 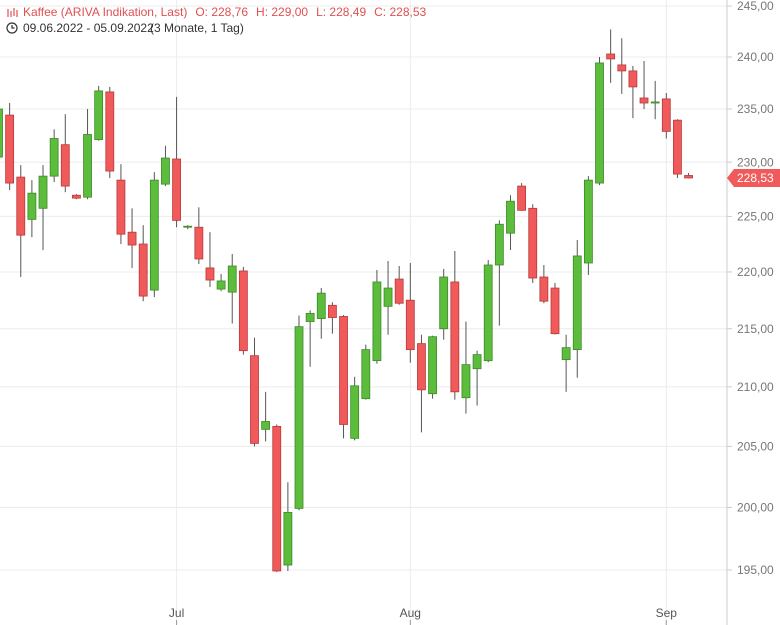 What do you see at coordinates (400, 12) in the screenshot?
I see `legend-value: C: 228,53` at bounding box center [400, 12].